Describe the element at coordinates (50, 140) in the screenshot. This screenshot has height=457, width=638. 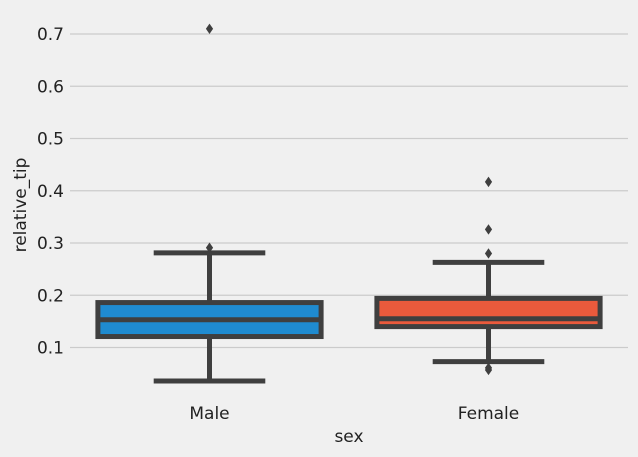
I see `y-tick-label: 0.5` at that location.